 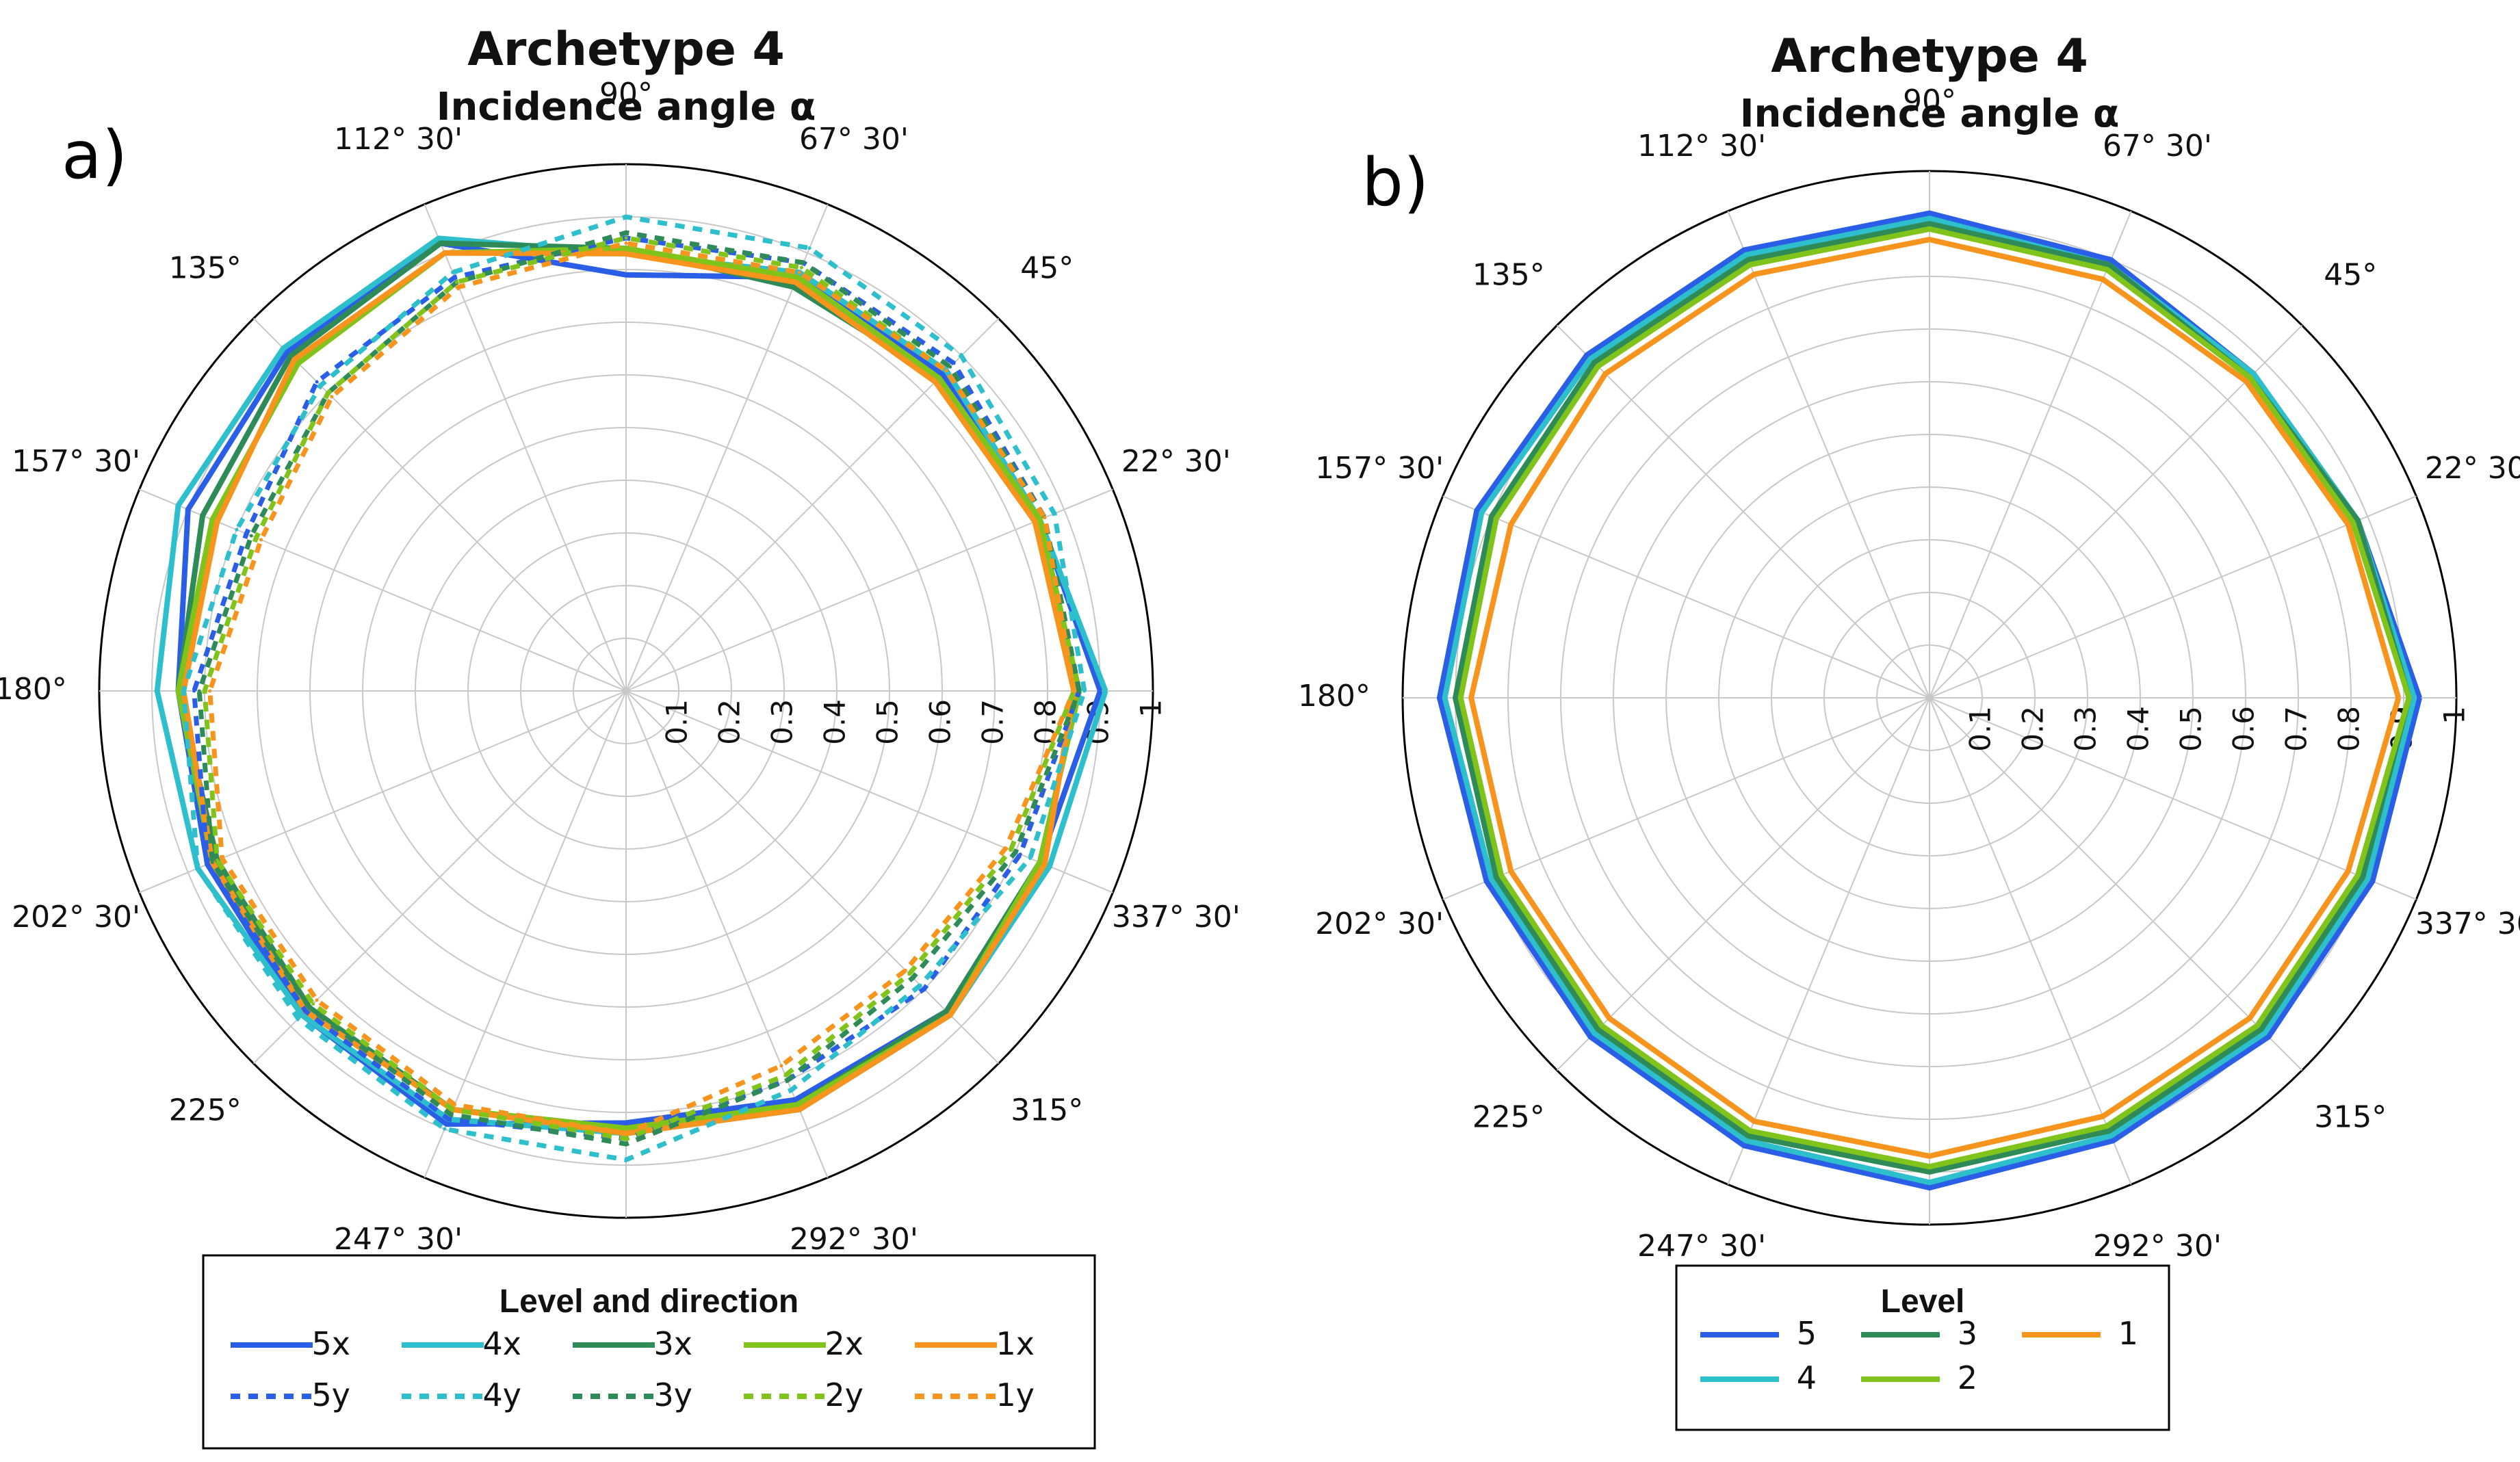 I want to click on radial-tick-label: 0.4, so click(x=2138, y=729).